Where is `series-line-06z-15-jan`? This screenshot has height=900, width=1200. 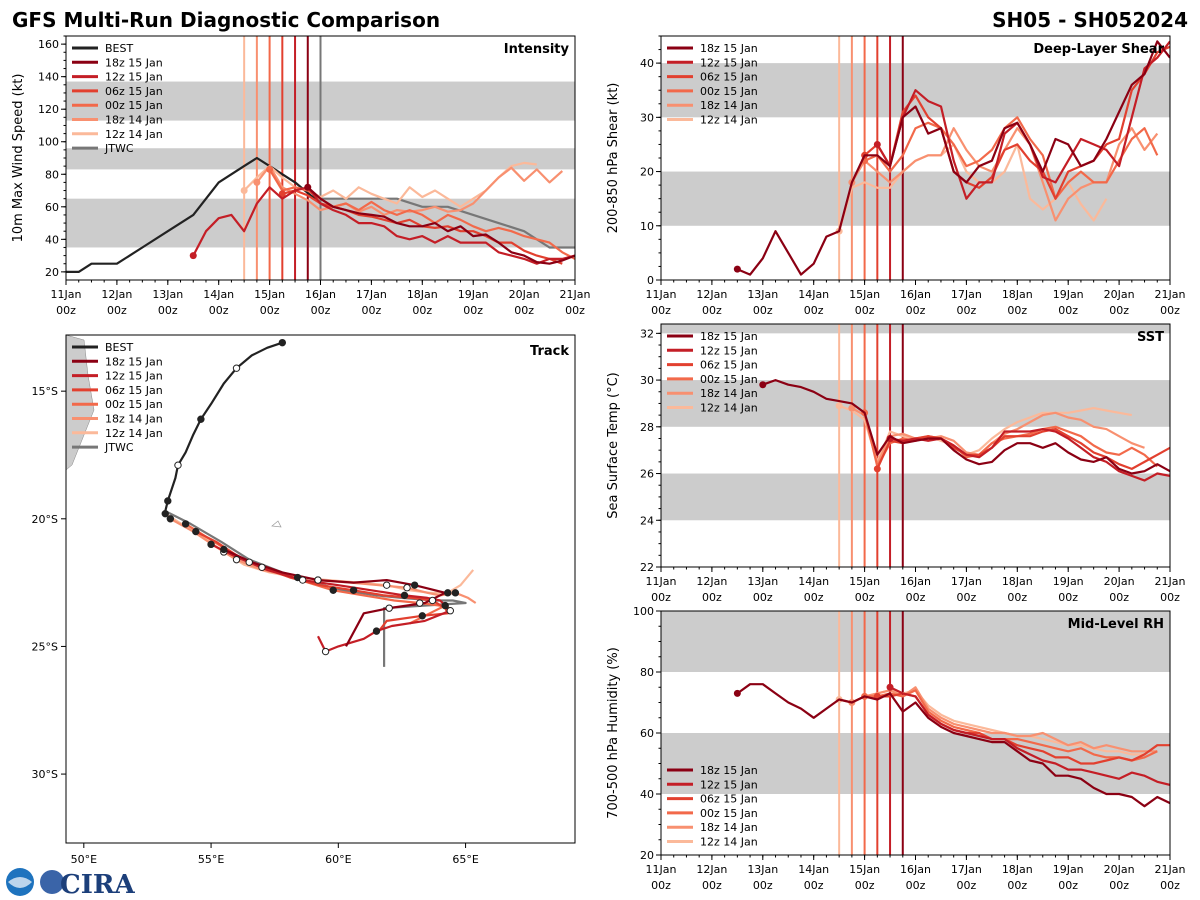
series-line-06z-15-jan is located at coordinates (1023, 449).